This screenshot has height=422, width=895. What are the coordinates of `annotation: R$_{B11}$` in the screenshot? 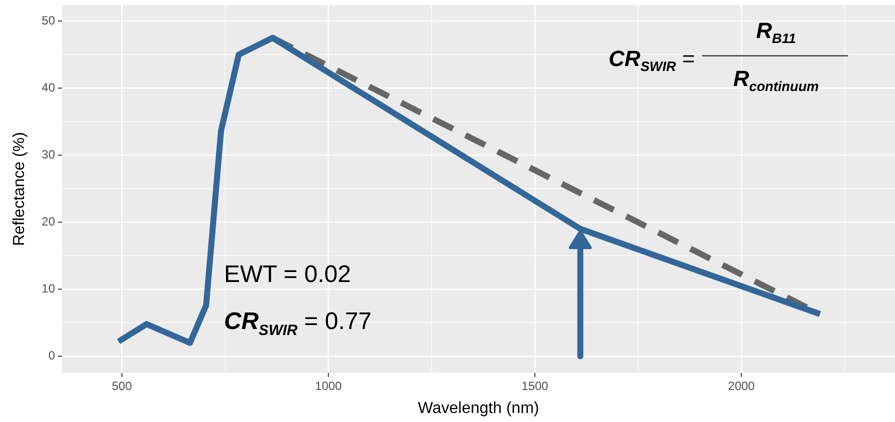 It's located at (776, 32).